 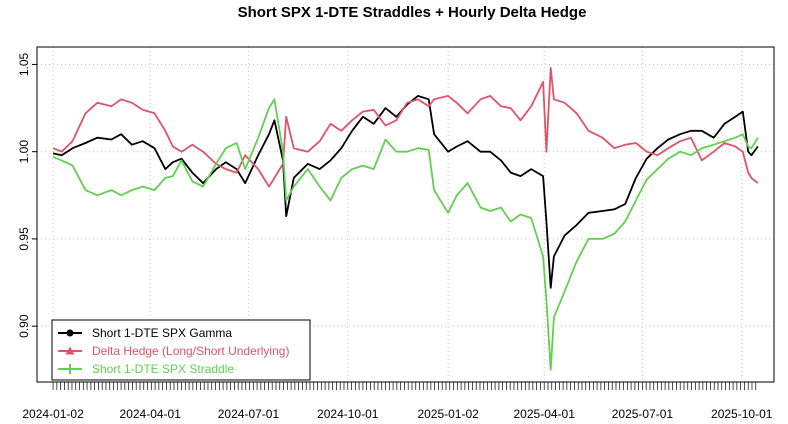 What do you see at coordinates (70, 369) in the screenshot?
I see `legend-marker-plus` at bounding box center [70, 369].